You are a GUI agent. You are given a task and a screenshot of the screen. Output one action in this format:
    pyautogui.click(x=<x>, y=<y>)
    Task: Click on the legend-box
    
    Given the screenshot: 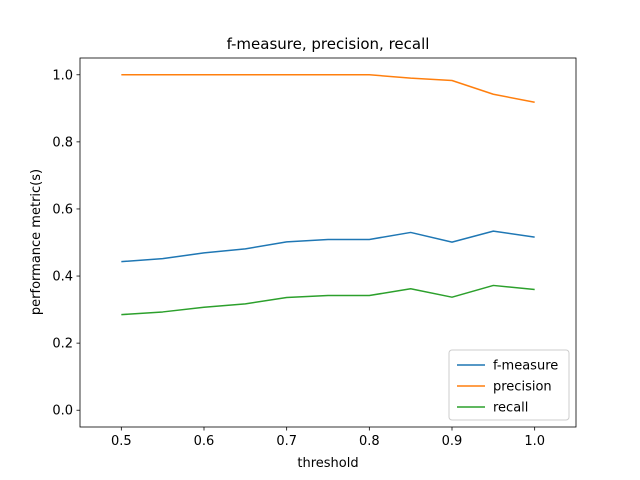 What is the action you would take?
    pyautogui.click(x=509, y=385)
    